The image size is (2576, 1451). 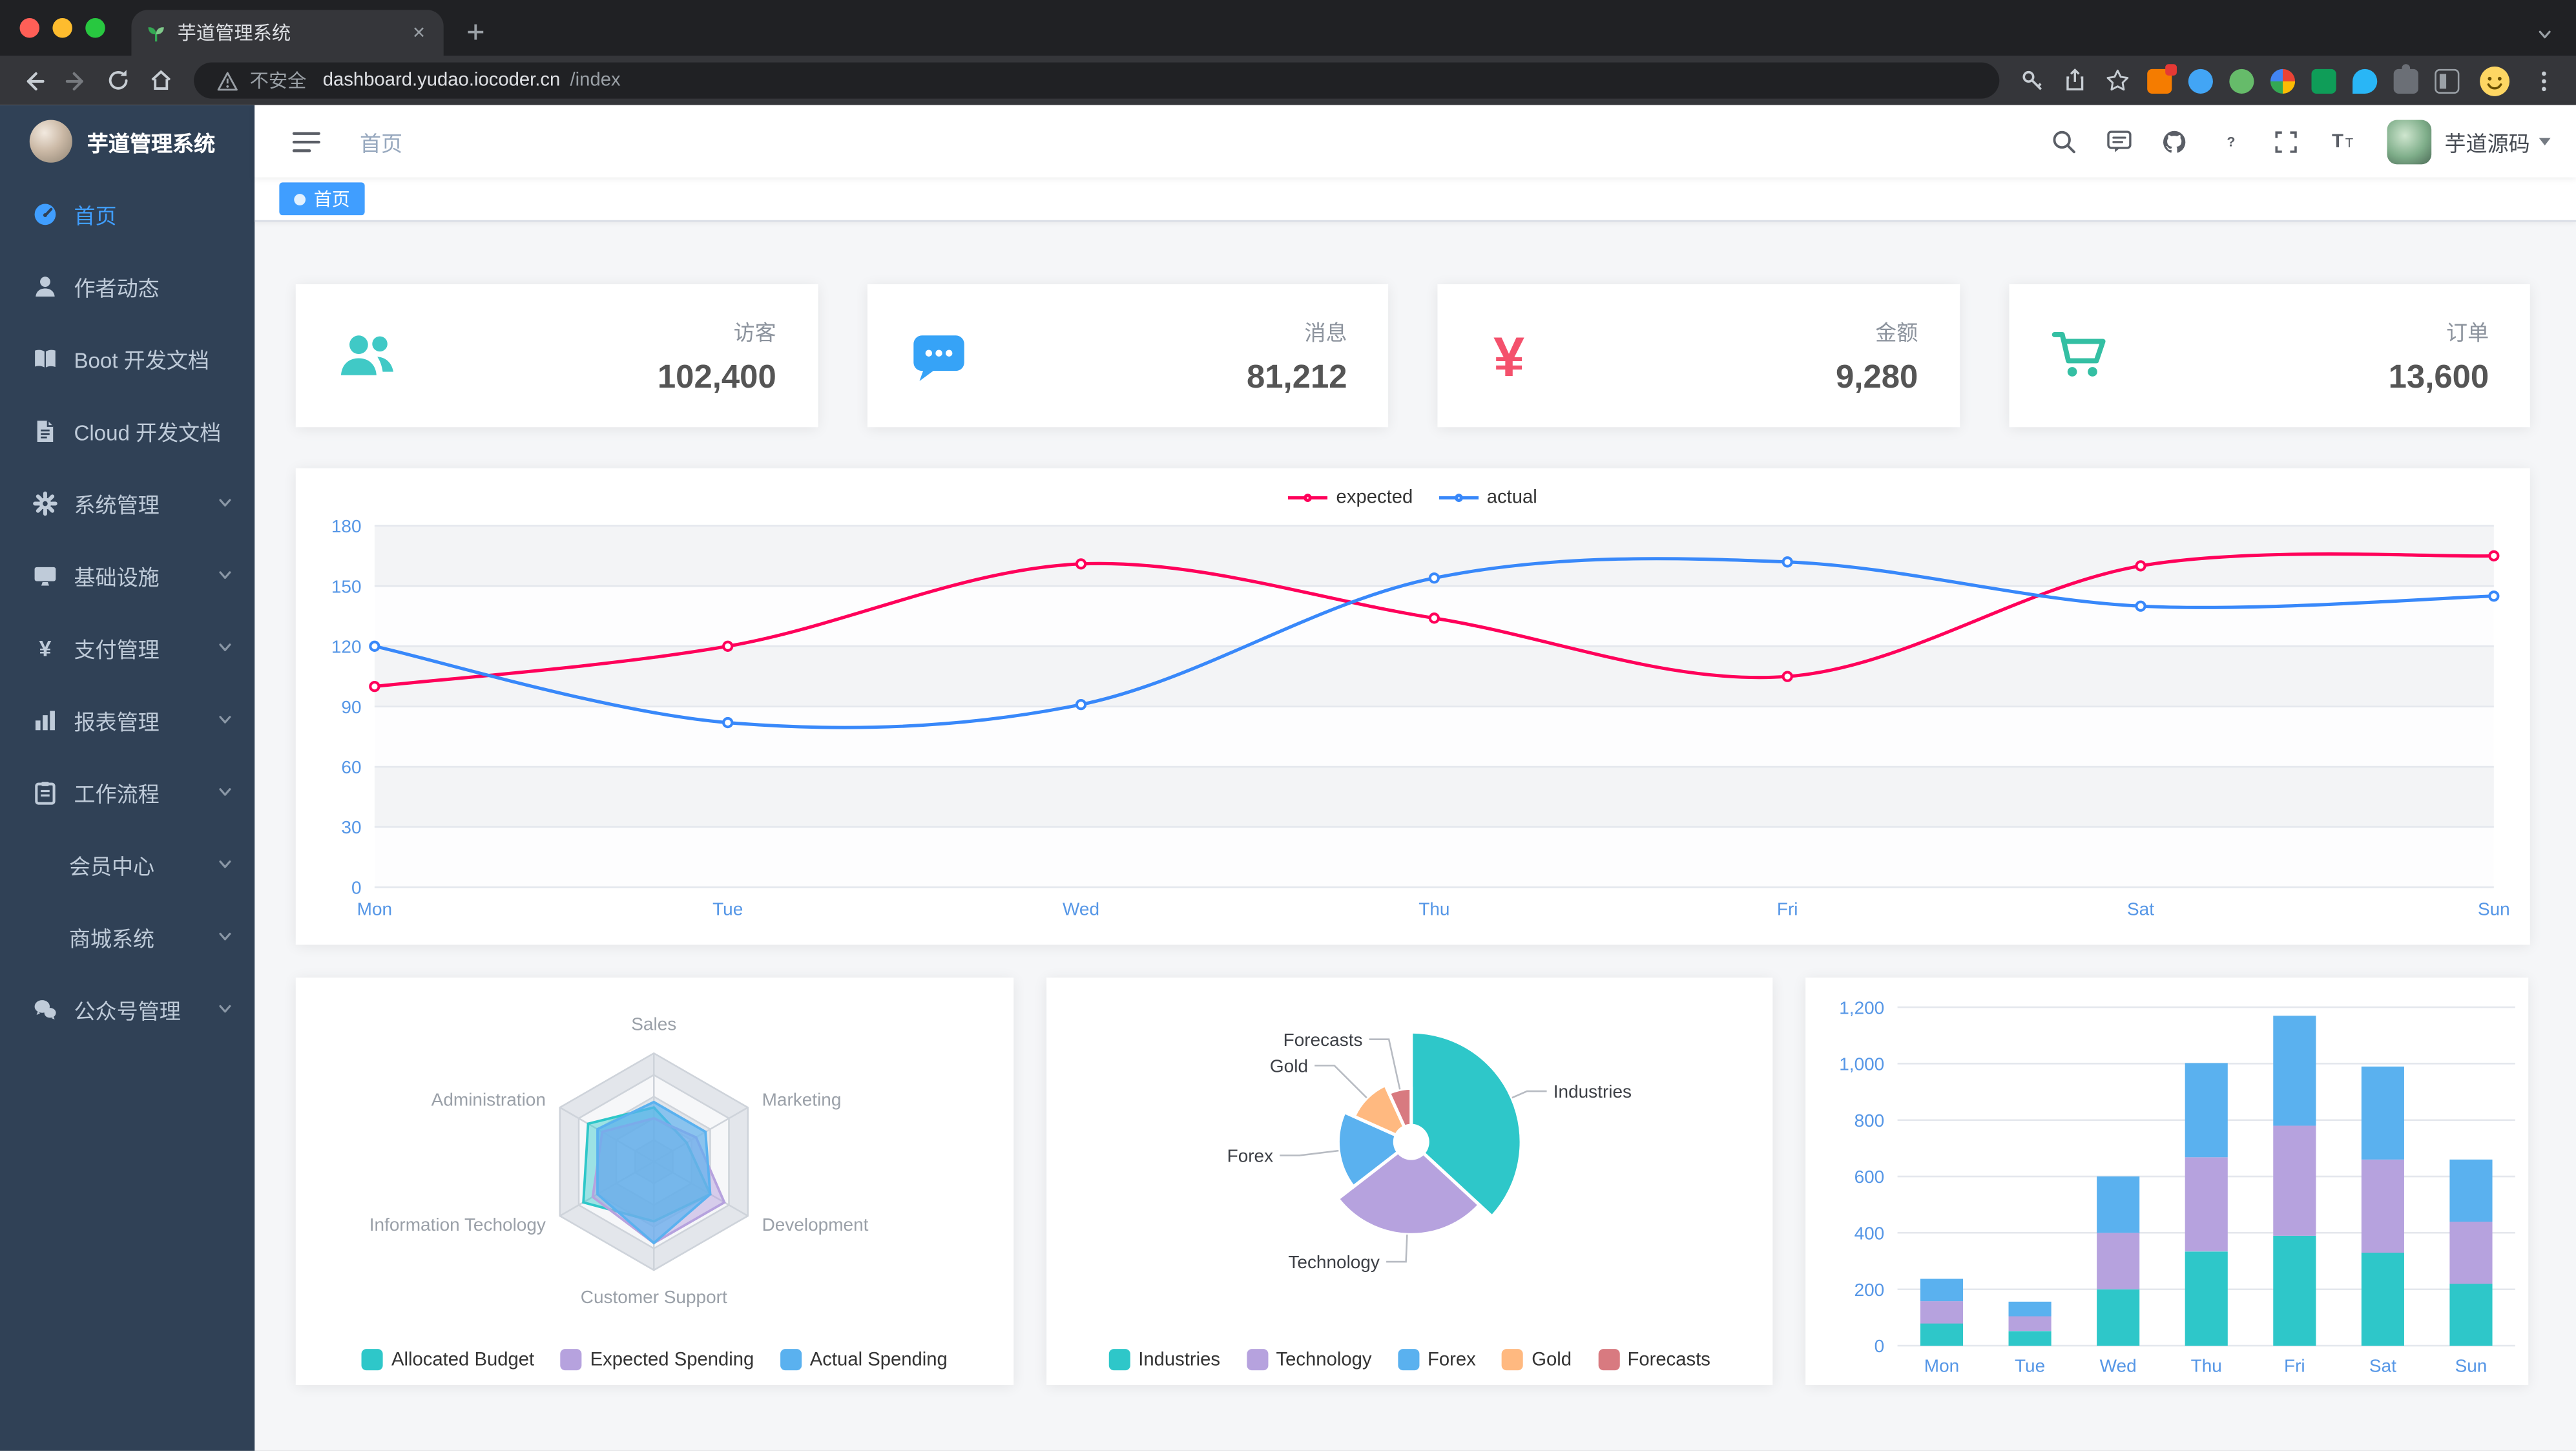 I want to click on sidebar-item-4: 系统管理, so click(x=127, y=502).